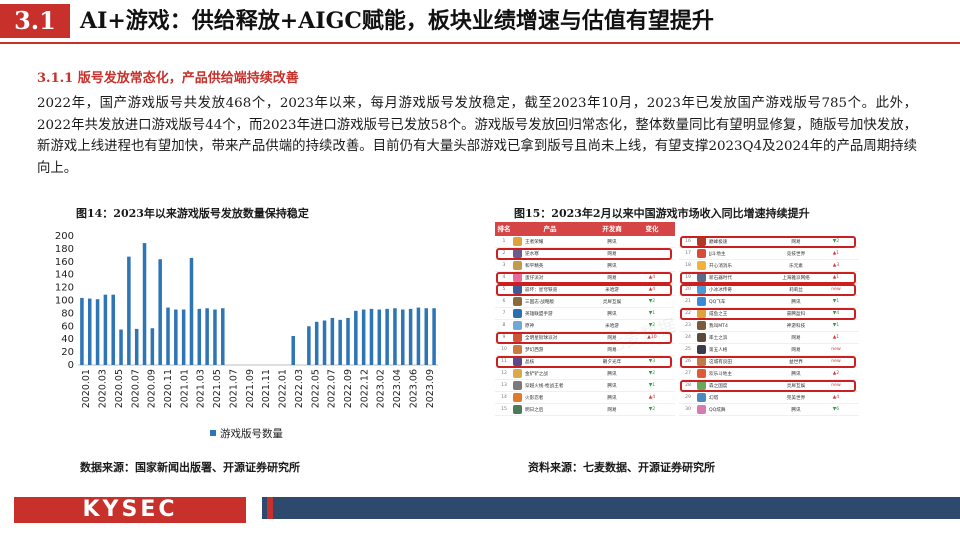  I want to click on y-tick-label: 160, so click(64, 262).